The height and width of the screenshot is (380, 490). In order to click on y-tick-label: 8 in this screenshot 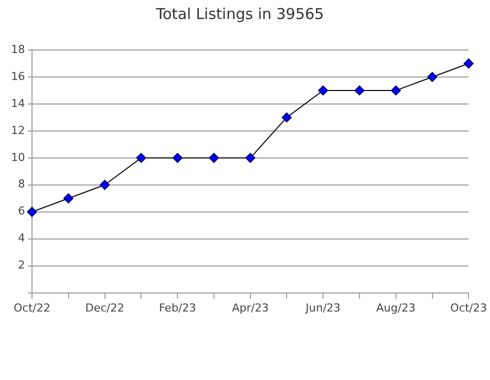, I will do `click(21, 184)`.